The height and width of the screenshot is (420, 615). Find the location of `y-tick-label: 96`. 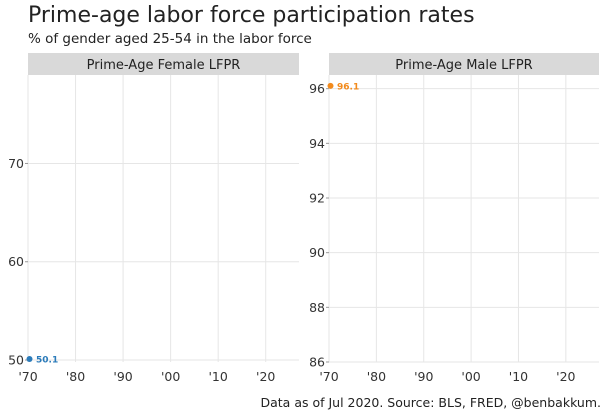

y-tick-label: 96 is located at coordinates (317, 88).